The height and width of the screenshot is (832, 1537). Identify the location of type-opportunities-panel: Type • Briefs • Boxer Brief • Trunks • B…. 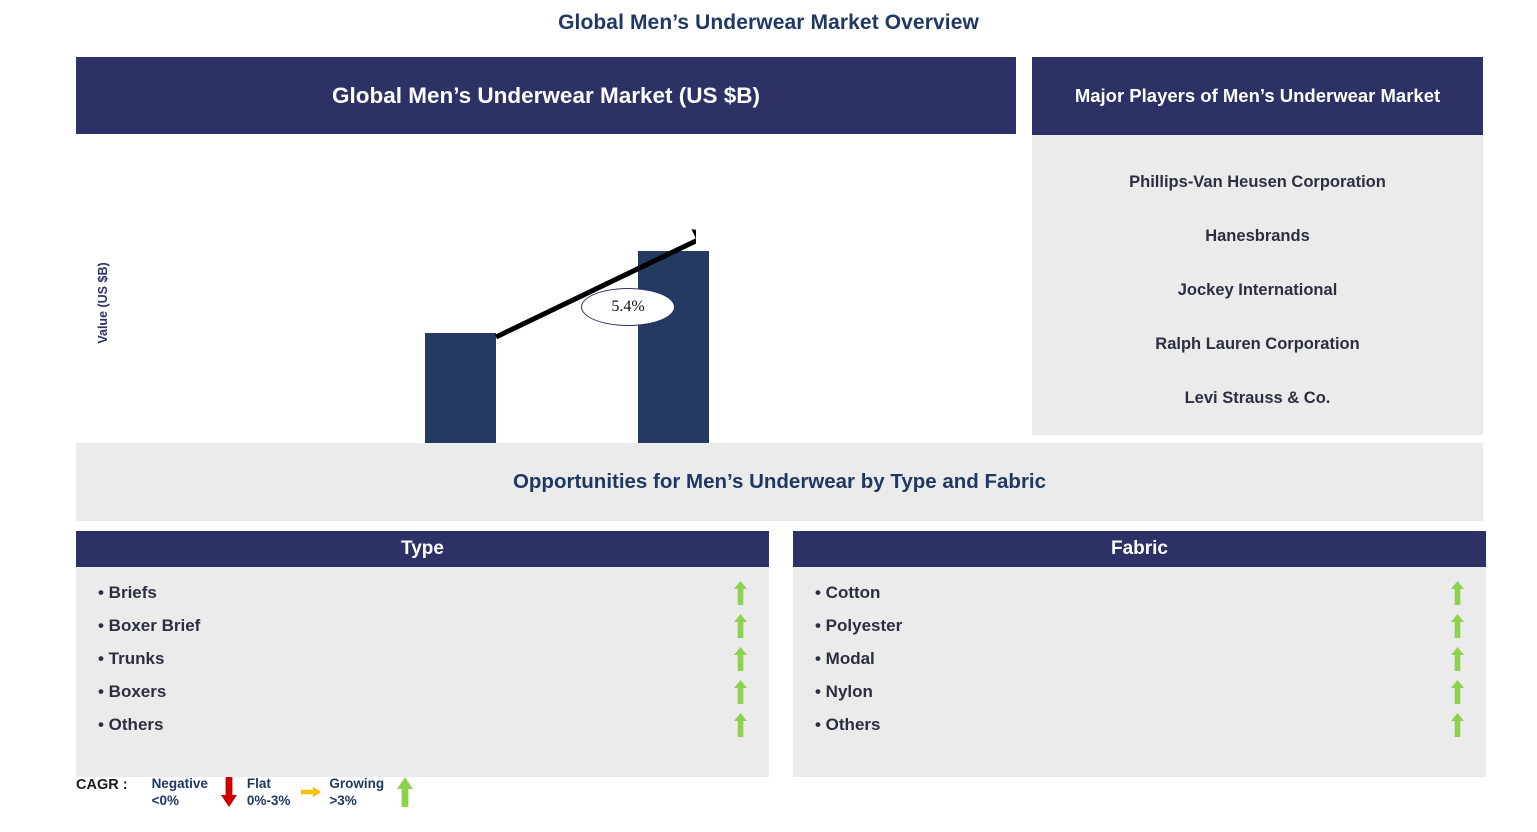
(422, 654).